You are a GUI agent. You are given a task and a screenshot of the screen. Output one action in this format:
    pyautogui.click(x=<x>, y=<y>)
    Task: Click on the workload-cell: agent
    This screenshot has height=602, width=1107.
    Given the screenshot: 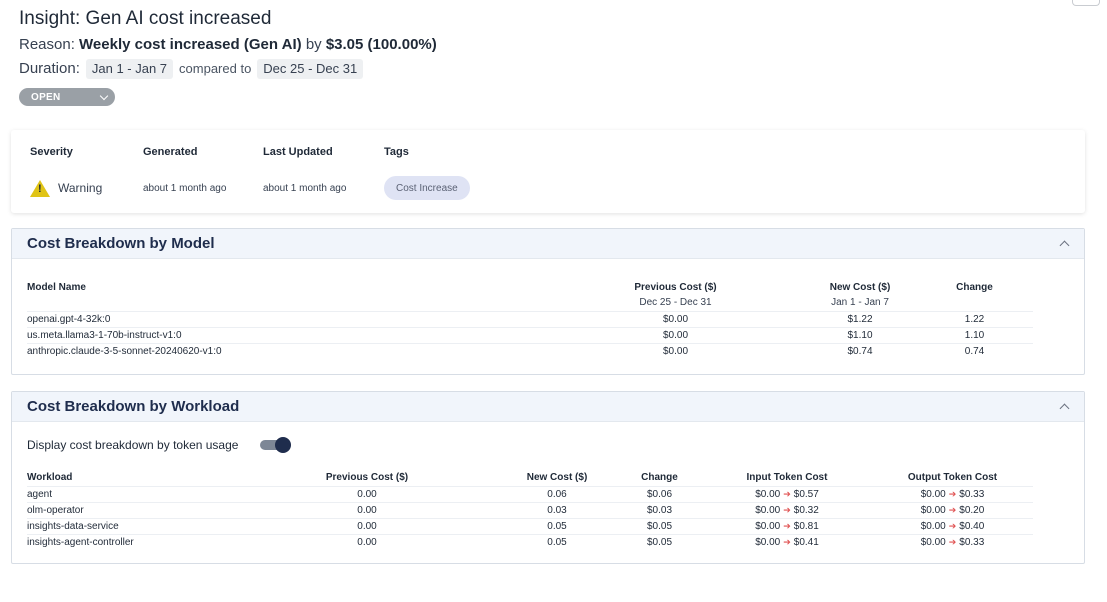 What is the action you would take?
    pyautogui.click(x=132, y=493)
    